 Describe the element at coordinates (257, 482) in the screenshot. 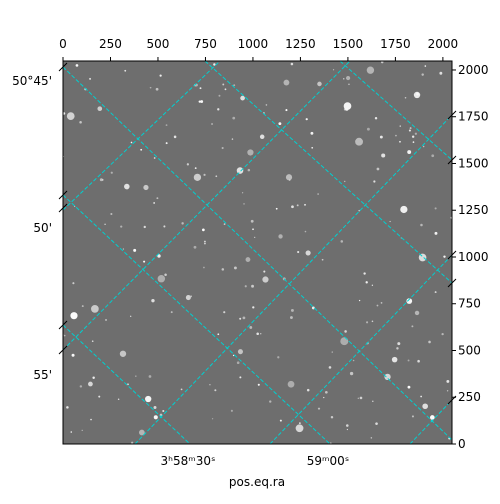

I see `x-label: pos.eq.ra` at that location.